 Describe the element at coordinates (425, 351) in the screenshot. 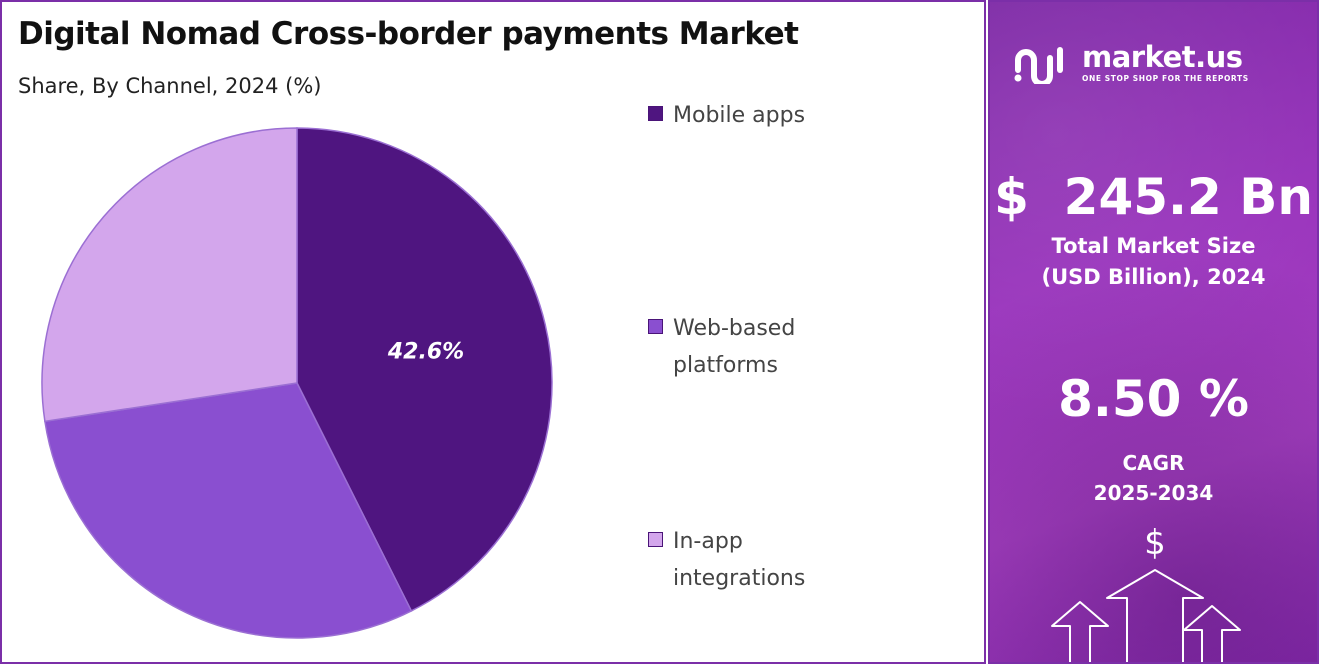

I see `slice-data-label: 42.6%` at that location.